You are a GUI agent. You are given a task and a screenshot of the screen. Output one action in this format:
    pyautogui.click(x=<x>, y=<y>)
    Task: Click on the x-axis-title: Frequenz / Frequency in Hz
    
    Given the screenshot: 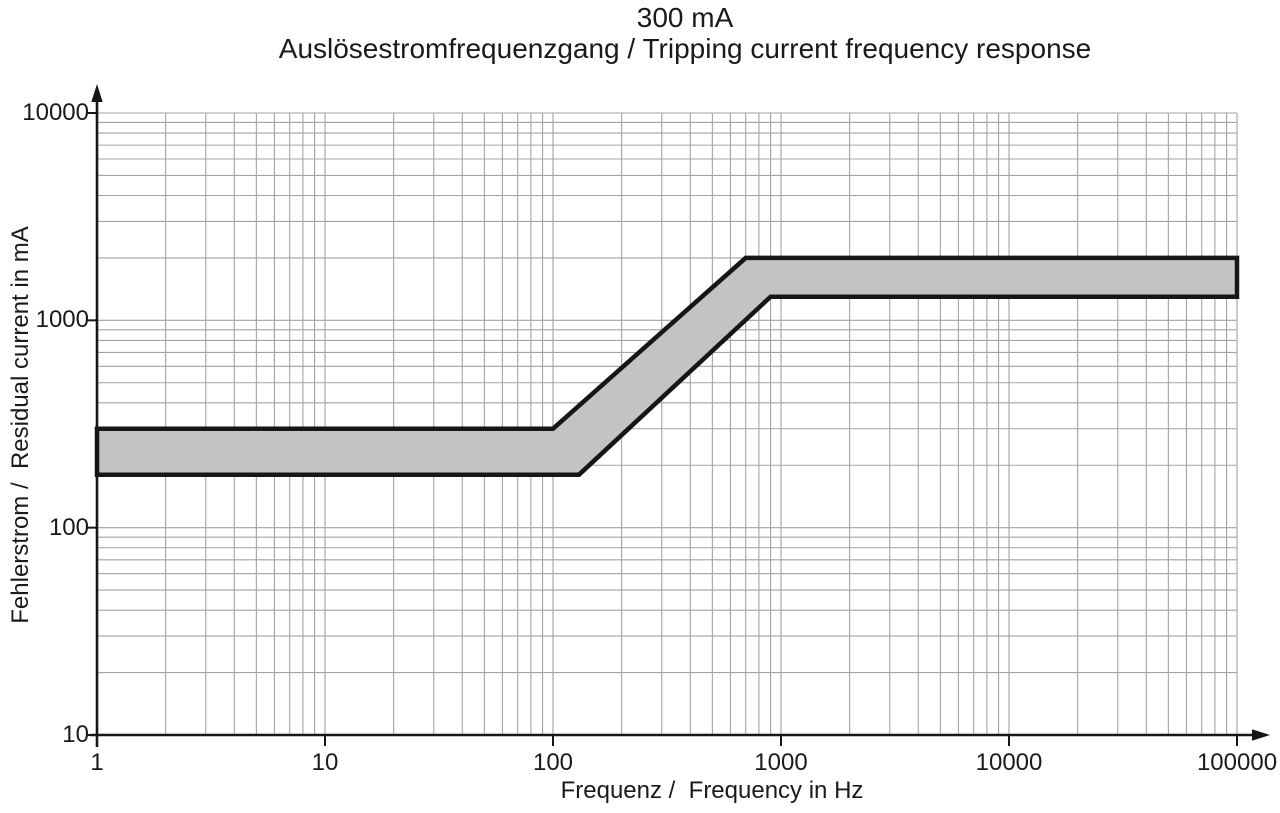 What is the action you would take?
    pyautogui.click(x=712, y=790)
    